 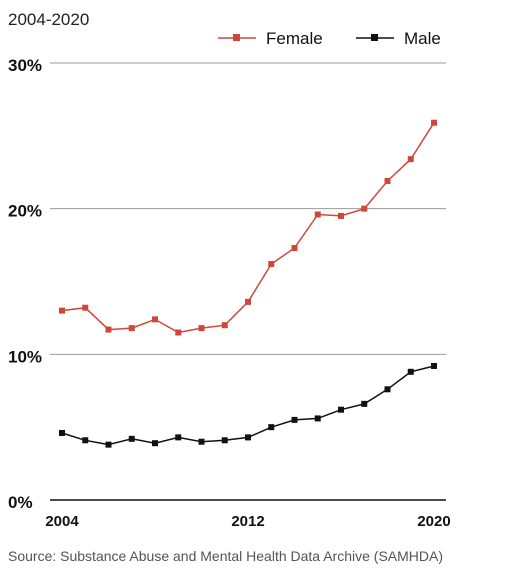 I want to click on legend-item-female: Female, so click(x=270, y=38).